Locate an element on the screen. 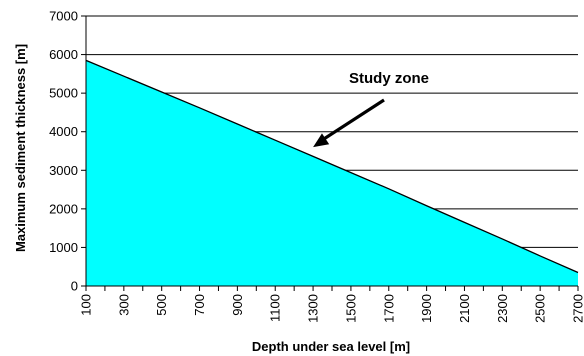 The width and height of the screenshot is (584, 356). y-axis-title: Maximum sediment thickness [m] is located at coordinates (20, 148).